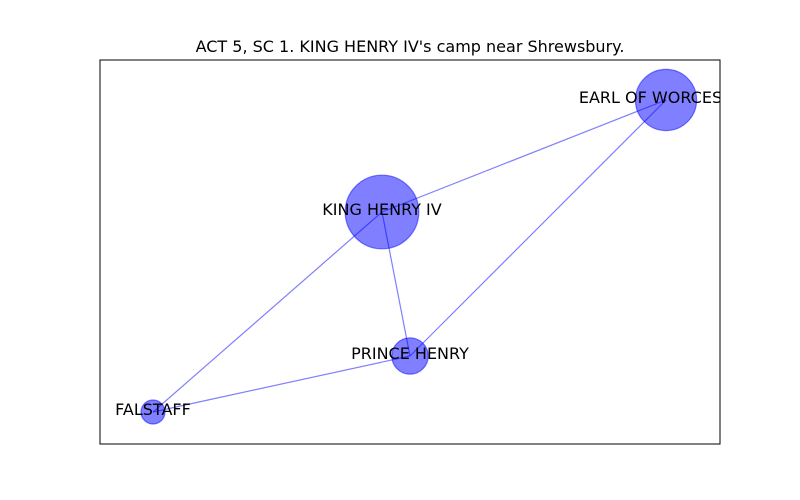 The image size is (800, 500). Describe the element at coordinates (524, 156) in the screenshot. I see `edge-worcester-king` at that location.